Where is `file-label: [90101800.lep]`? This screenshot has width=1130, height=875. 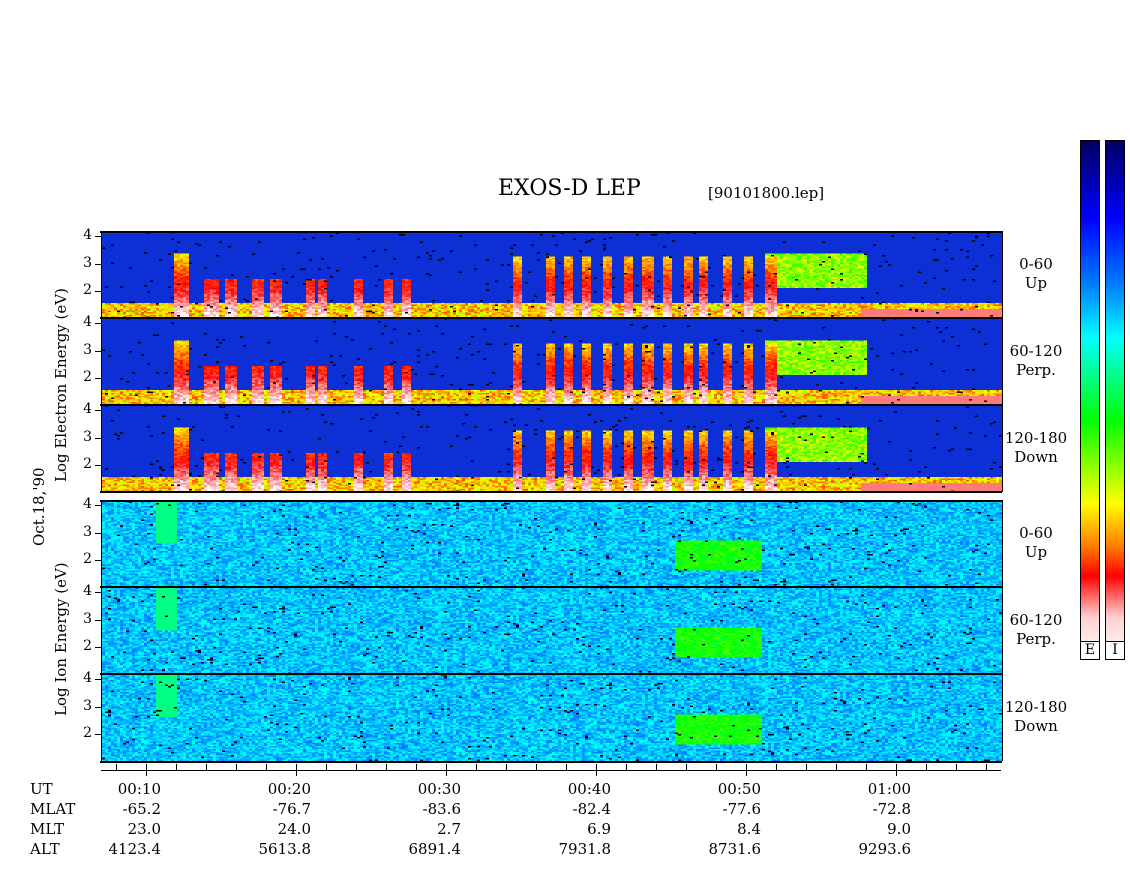
file-label: [90101800.lep] is located at coordinates (766, 193).